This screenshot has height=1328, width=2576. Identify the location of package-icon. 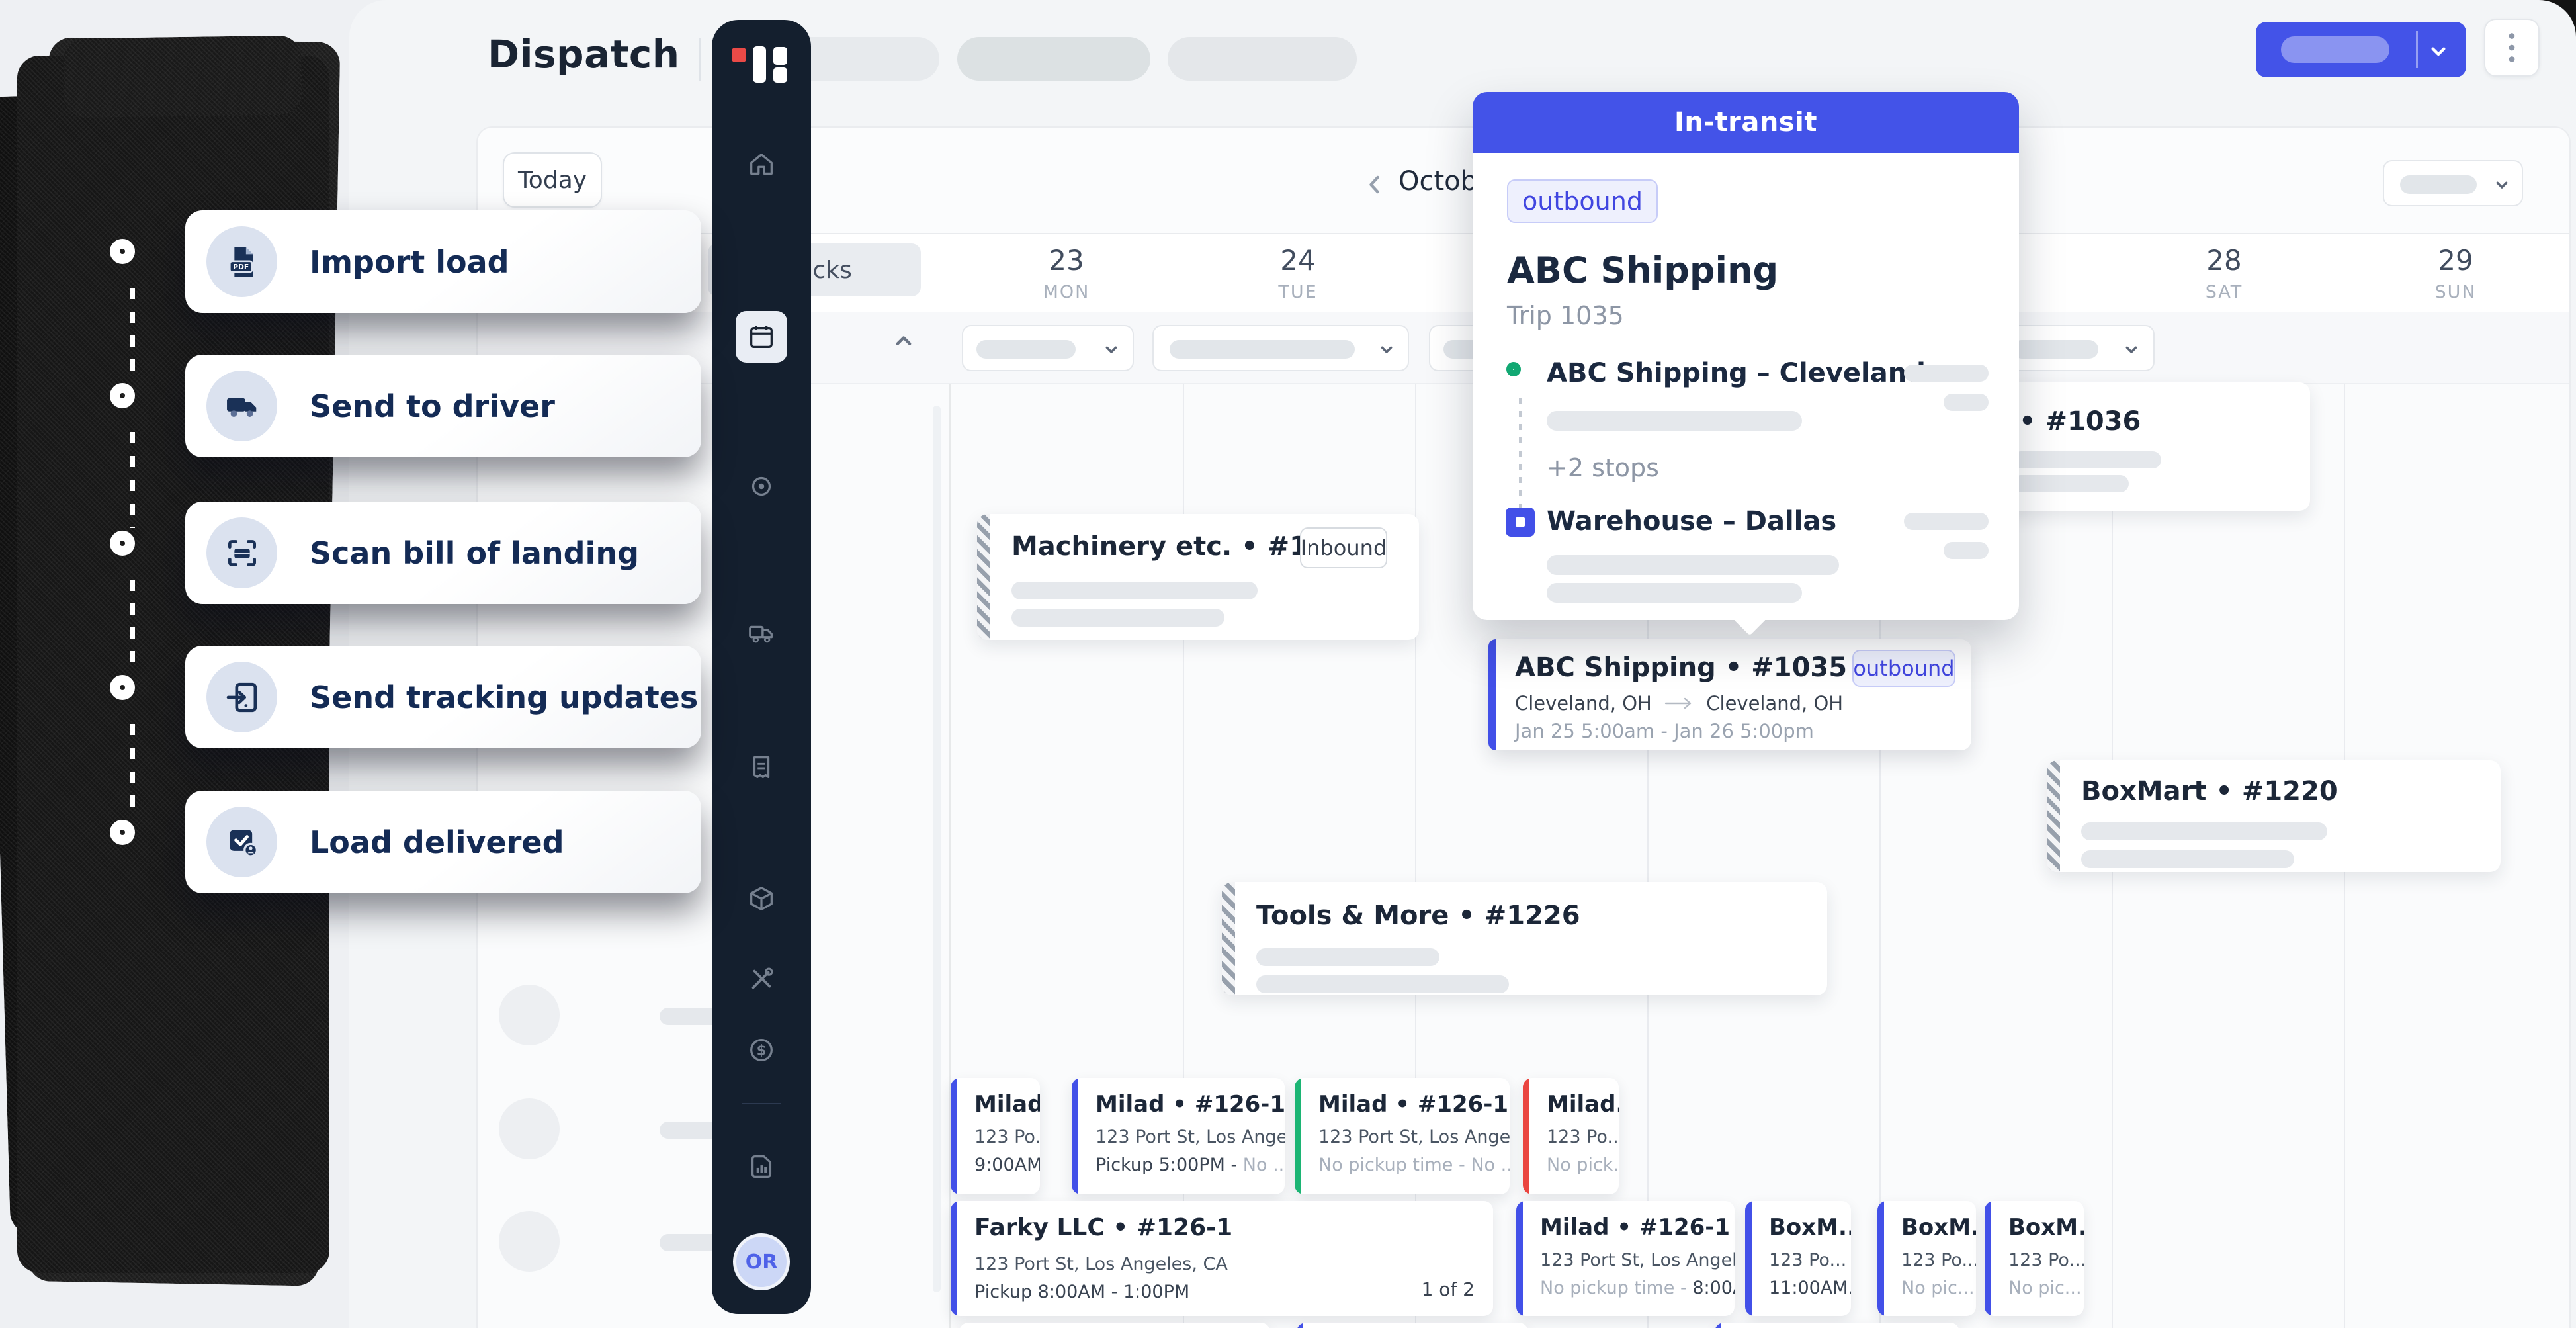
(761, 898).